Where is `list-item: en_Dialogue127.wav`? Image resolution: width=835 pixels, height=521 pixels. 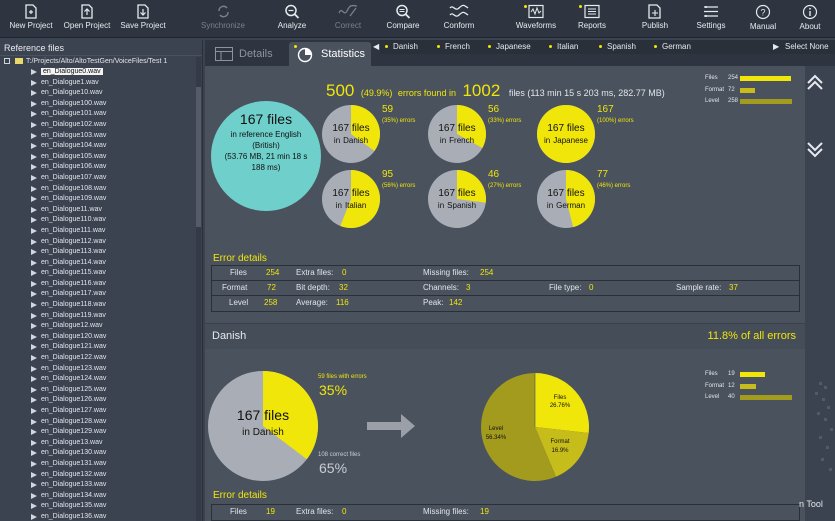
list-item: en_Dialogue127.wav is located at coordinates (98, 411).